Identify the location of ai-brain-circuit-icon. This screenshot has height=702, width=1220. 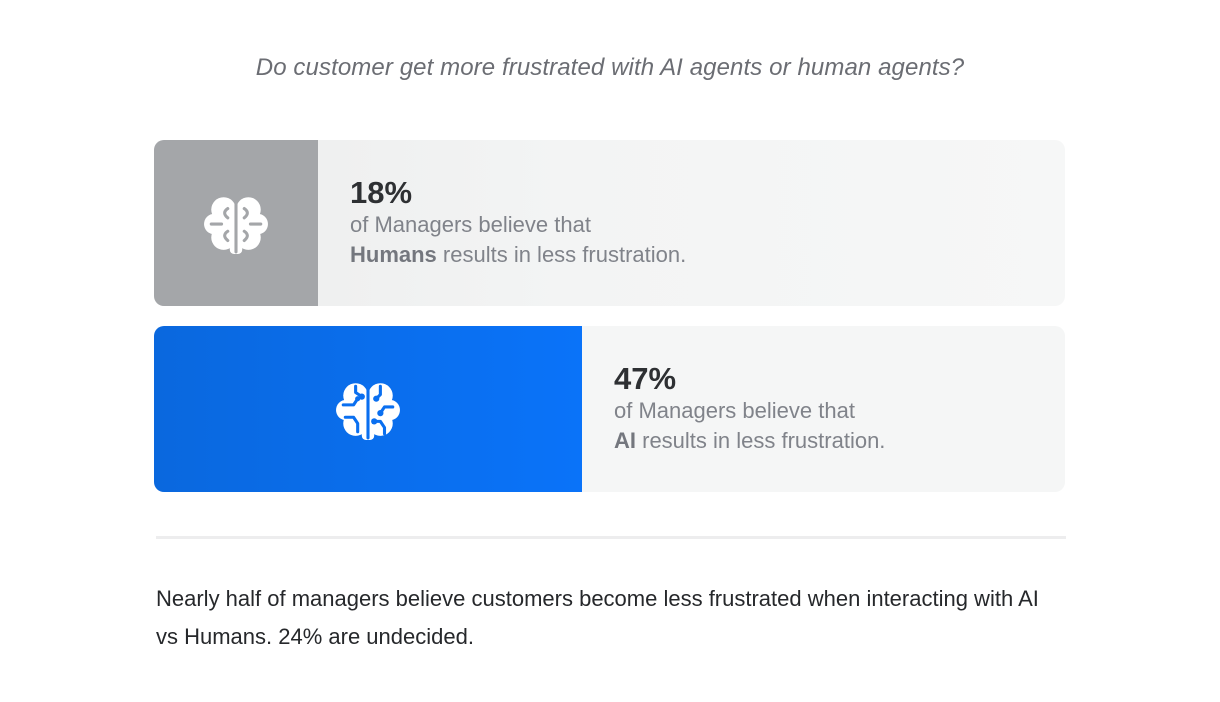
(368, 409).